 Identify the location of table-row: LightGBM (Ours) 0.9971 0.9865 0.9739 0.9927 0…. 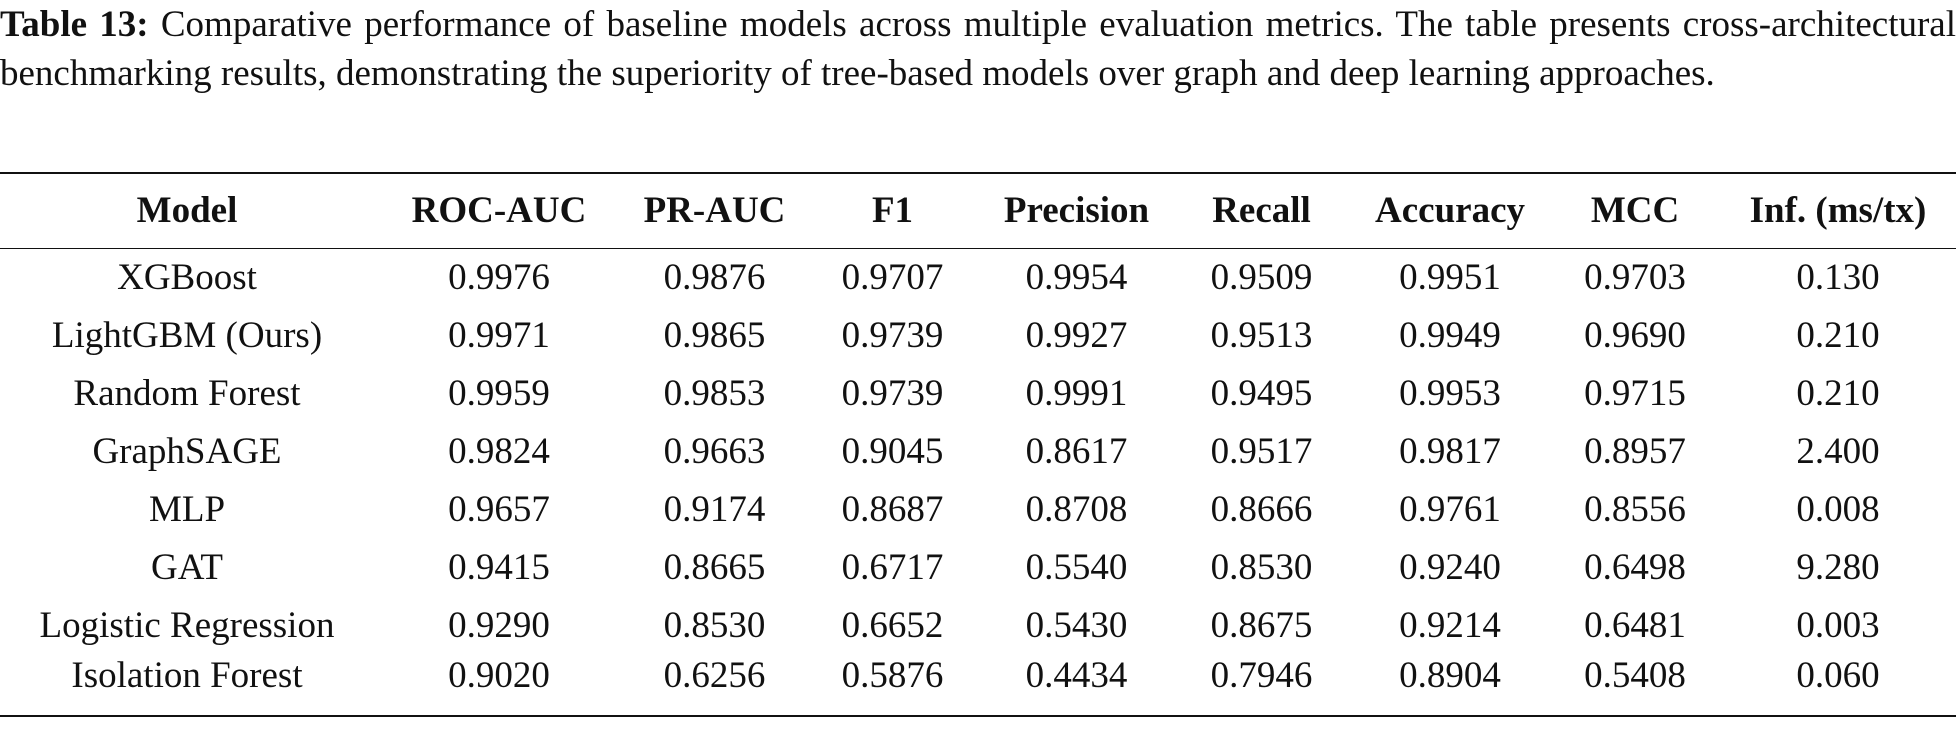
(978, 335).